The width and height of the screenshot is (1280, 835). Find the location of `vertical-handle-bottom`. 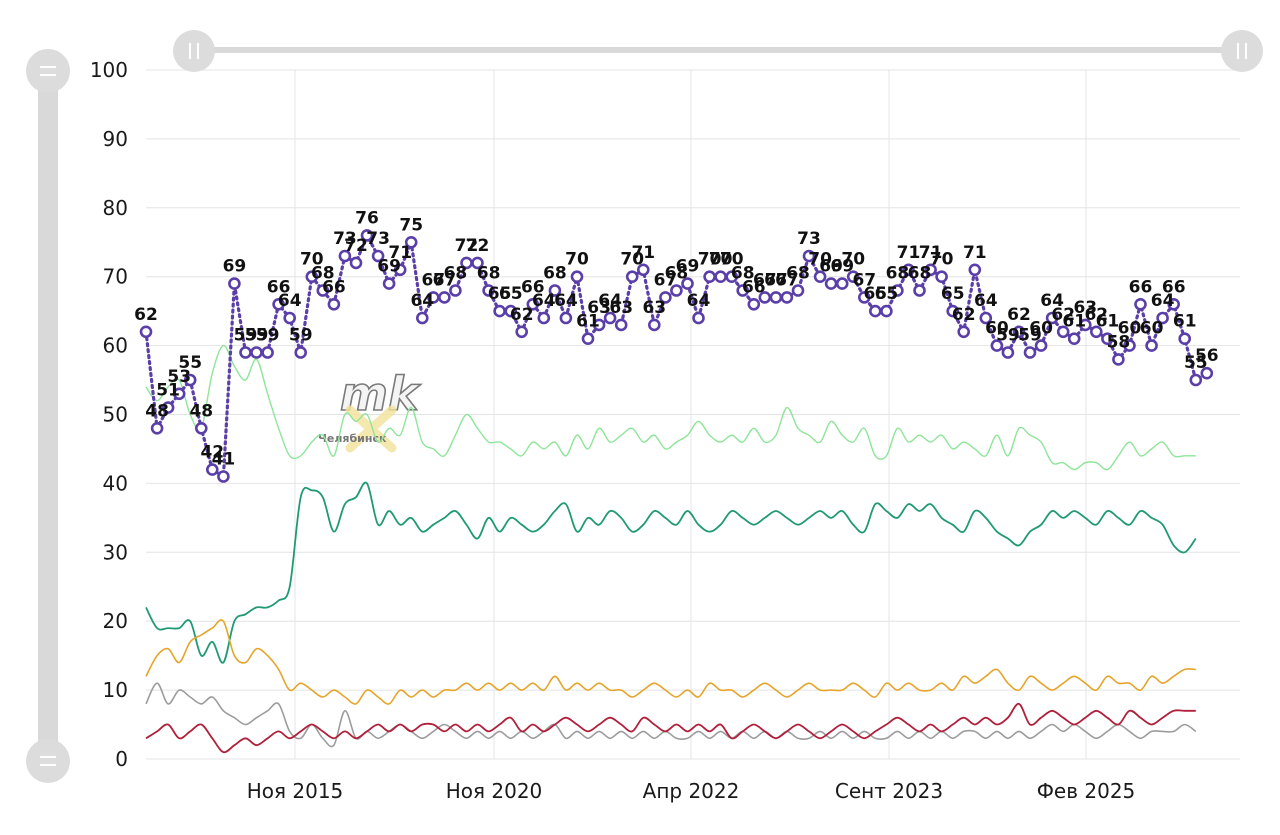

vertical-handle-bottom is located at coordinates (48, 761).